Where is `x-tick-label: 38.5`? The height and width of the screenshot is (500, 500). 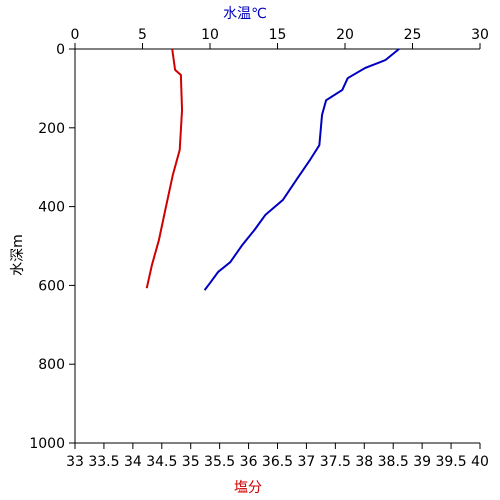 x-tick-label: 38.5 is located at coordinates (393, 462).